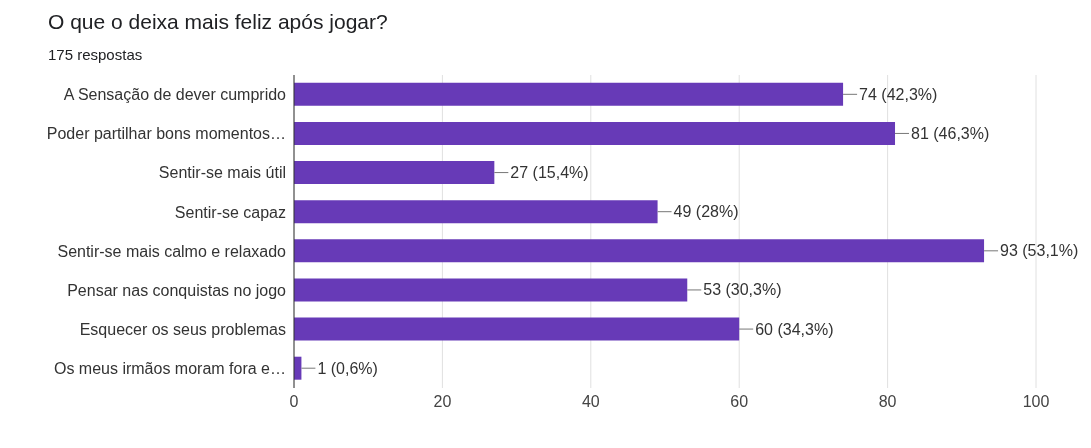  I want to click on data-label: 49 (28%), so click(706, 212).